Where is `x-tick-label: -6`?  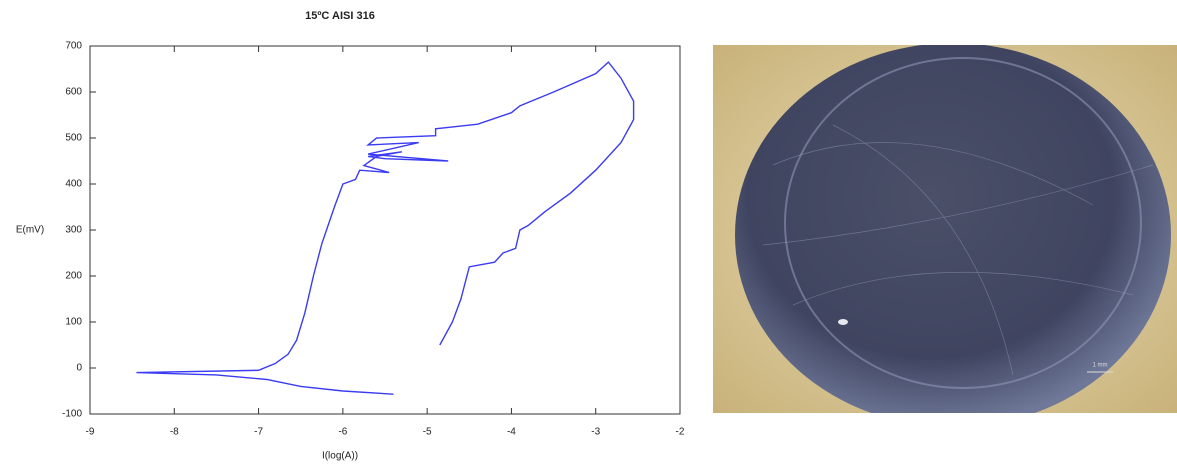 x-tick-label: -6 is located at coordinates (342, 432).